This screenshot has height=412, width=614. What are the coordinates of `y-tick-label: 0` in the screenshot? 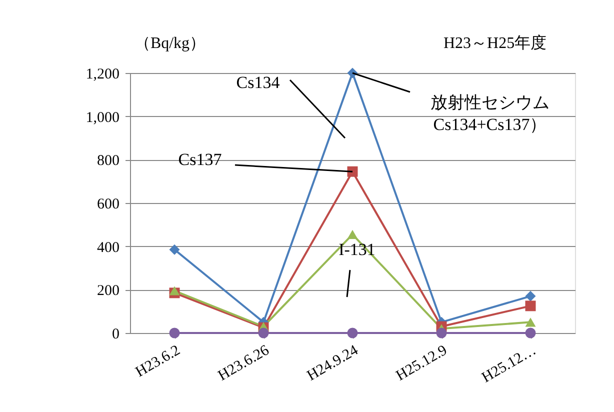 It's located at (116, 334).